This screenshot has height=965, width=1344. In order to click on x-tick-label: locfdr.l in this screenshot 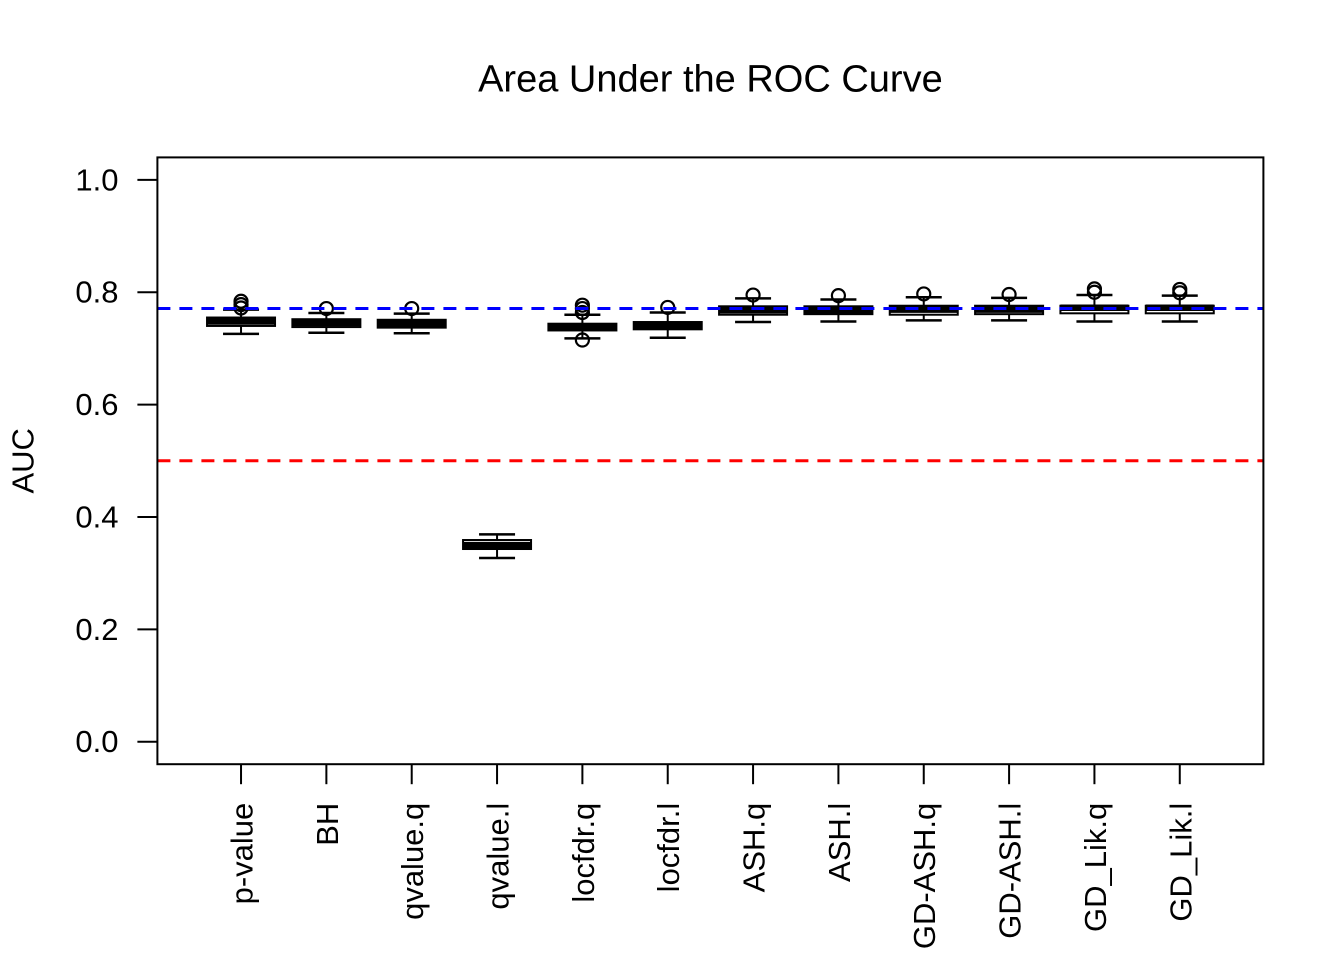, I will do `click(668, 848)`.